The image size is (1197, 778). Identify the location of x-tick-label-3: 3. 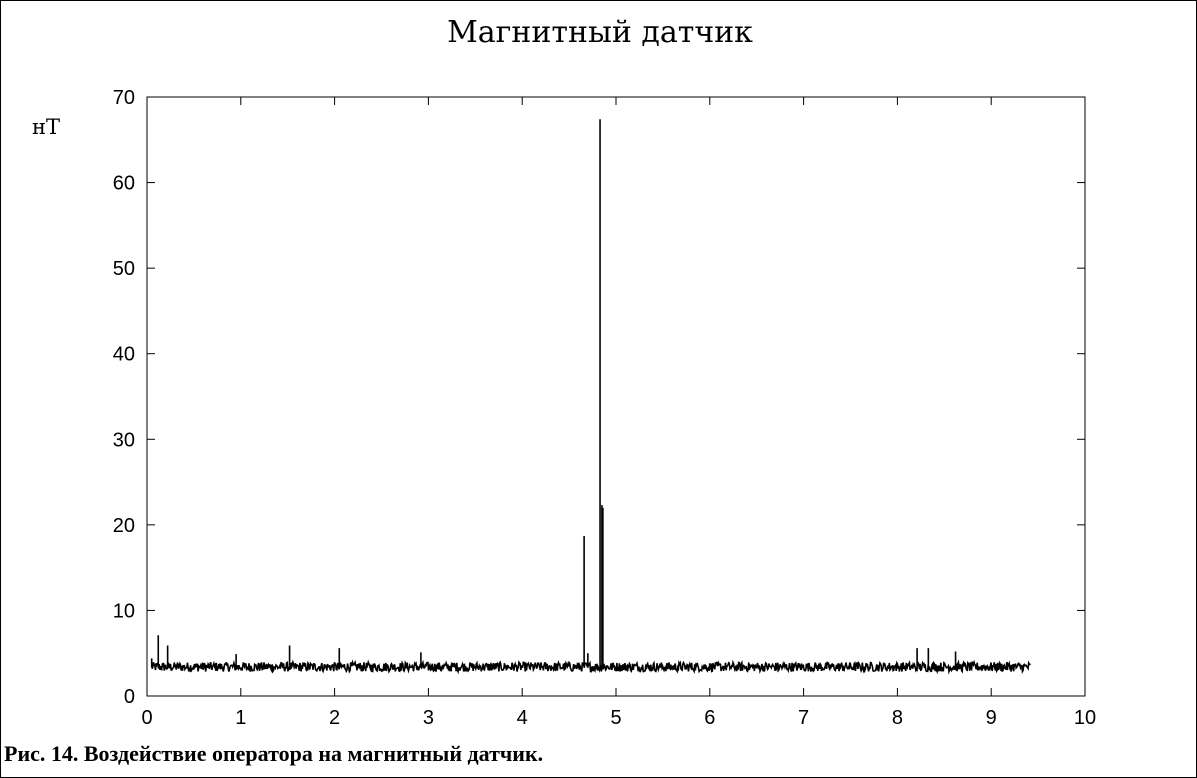
(428, 718).